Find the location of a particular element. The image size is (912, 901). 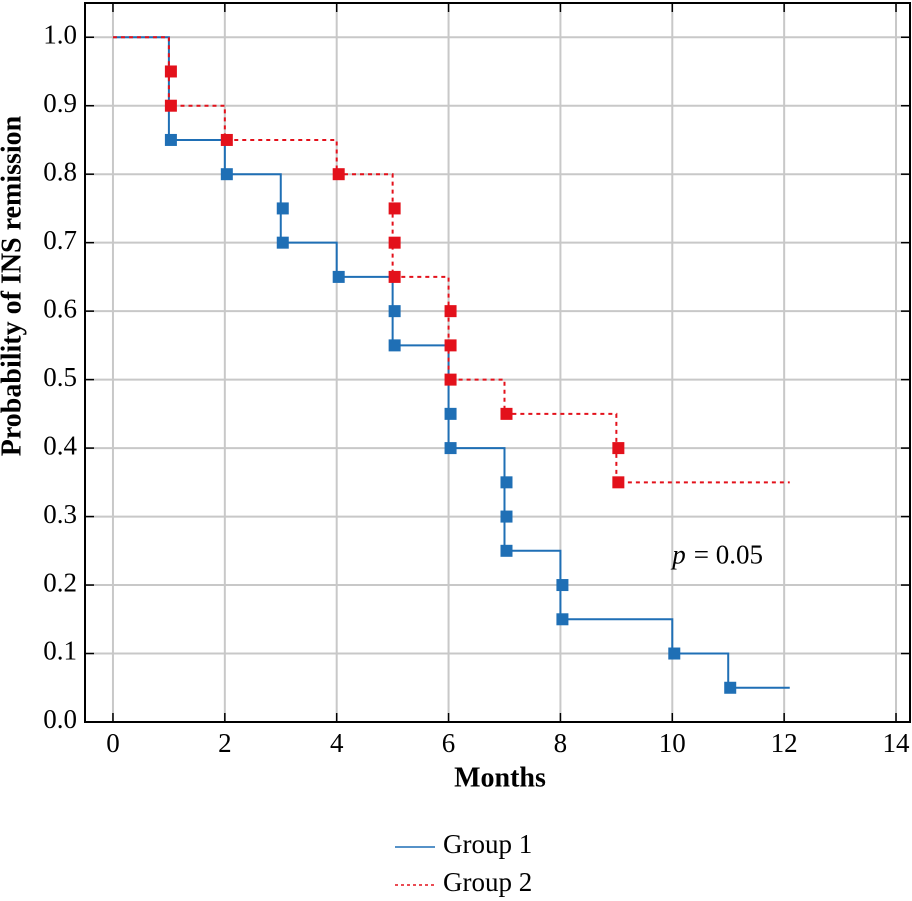

annotation-symbol: p is located at coordinates (678, 555).